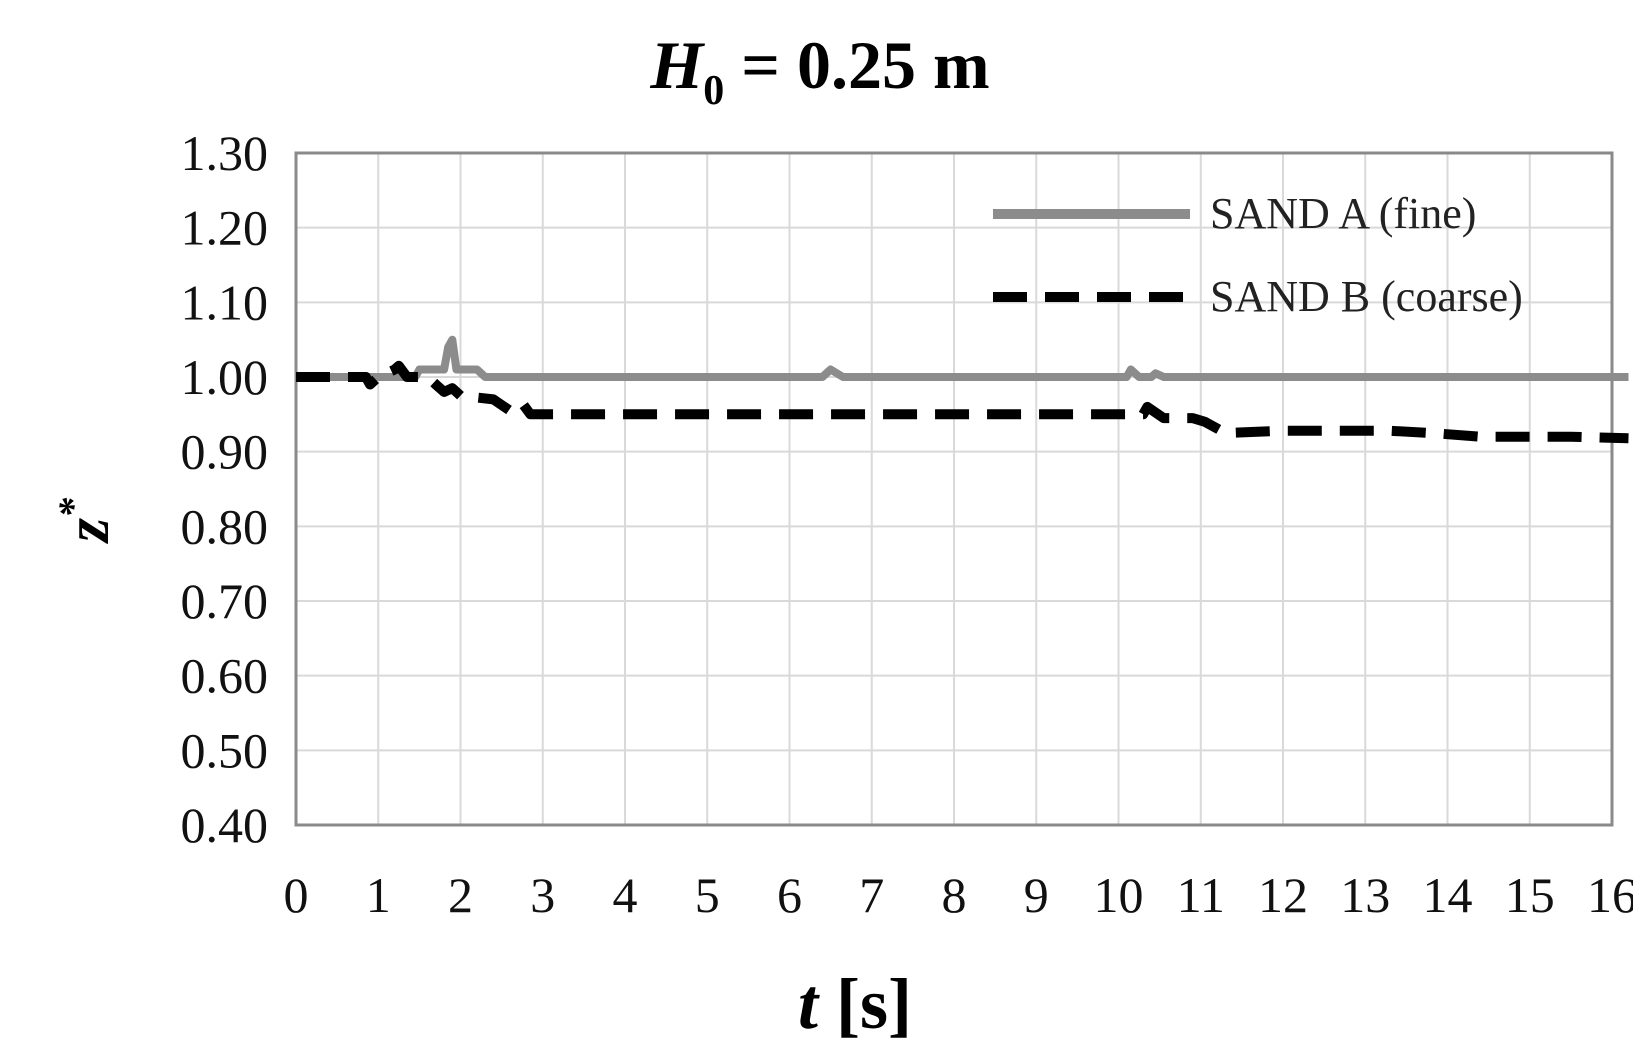  What do you see at coordinates (1258, 255) in the screenshot?
I see `legend: SAND A (fine) SAND B (coarse)` at bounding box center [1258, 255].